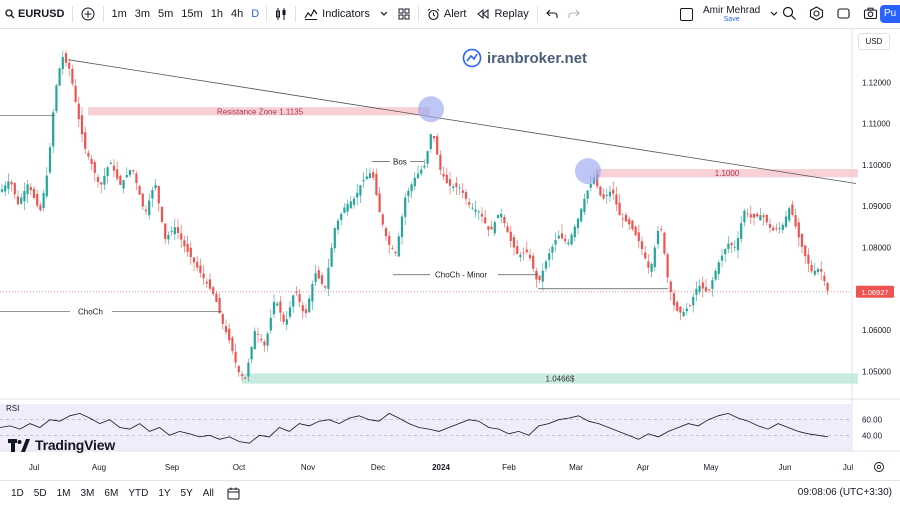 This screenshot has width=900, height=506. I want to click on calendar-range-icon, so click(233, 493).